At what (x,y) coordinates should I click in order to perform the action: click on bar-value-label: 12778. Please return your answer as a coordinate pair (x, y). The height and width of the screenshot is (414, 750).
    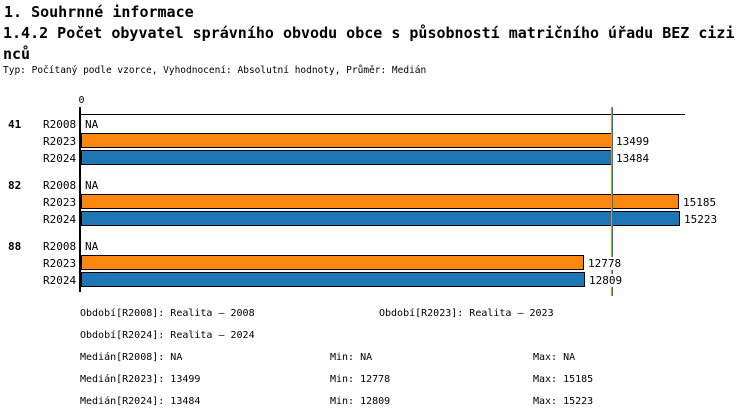
    Looking at the image, I should click on (605, 263).